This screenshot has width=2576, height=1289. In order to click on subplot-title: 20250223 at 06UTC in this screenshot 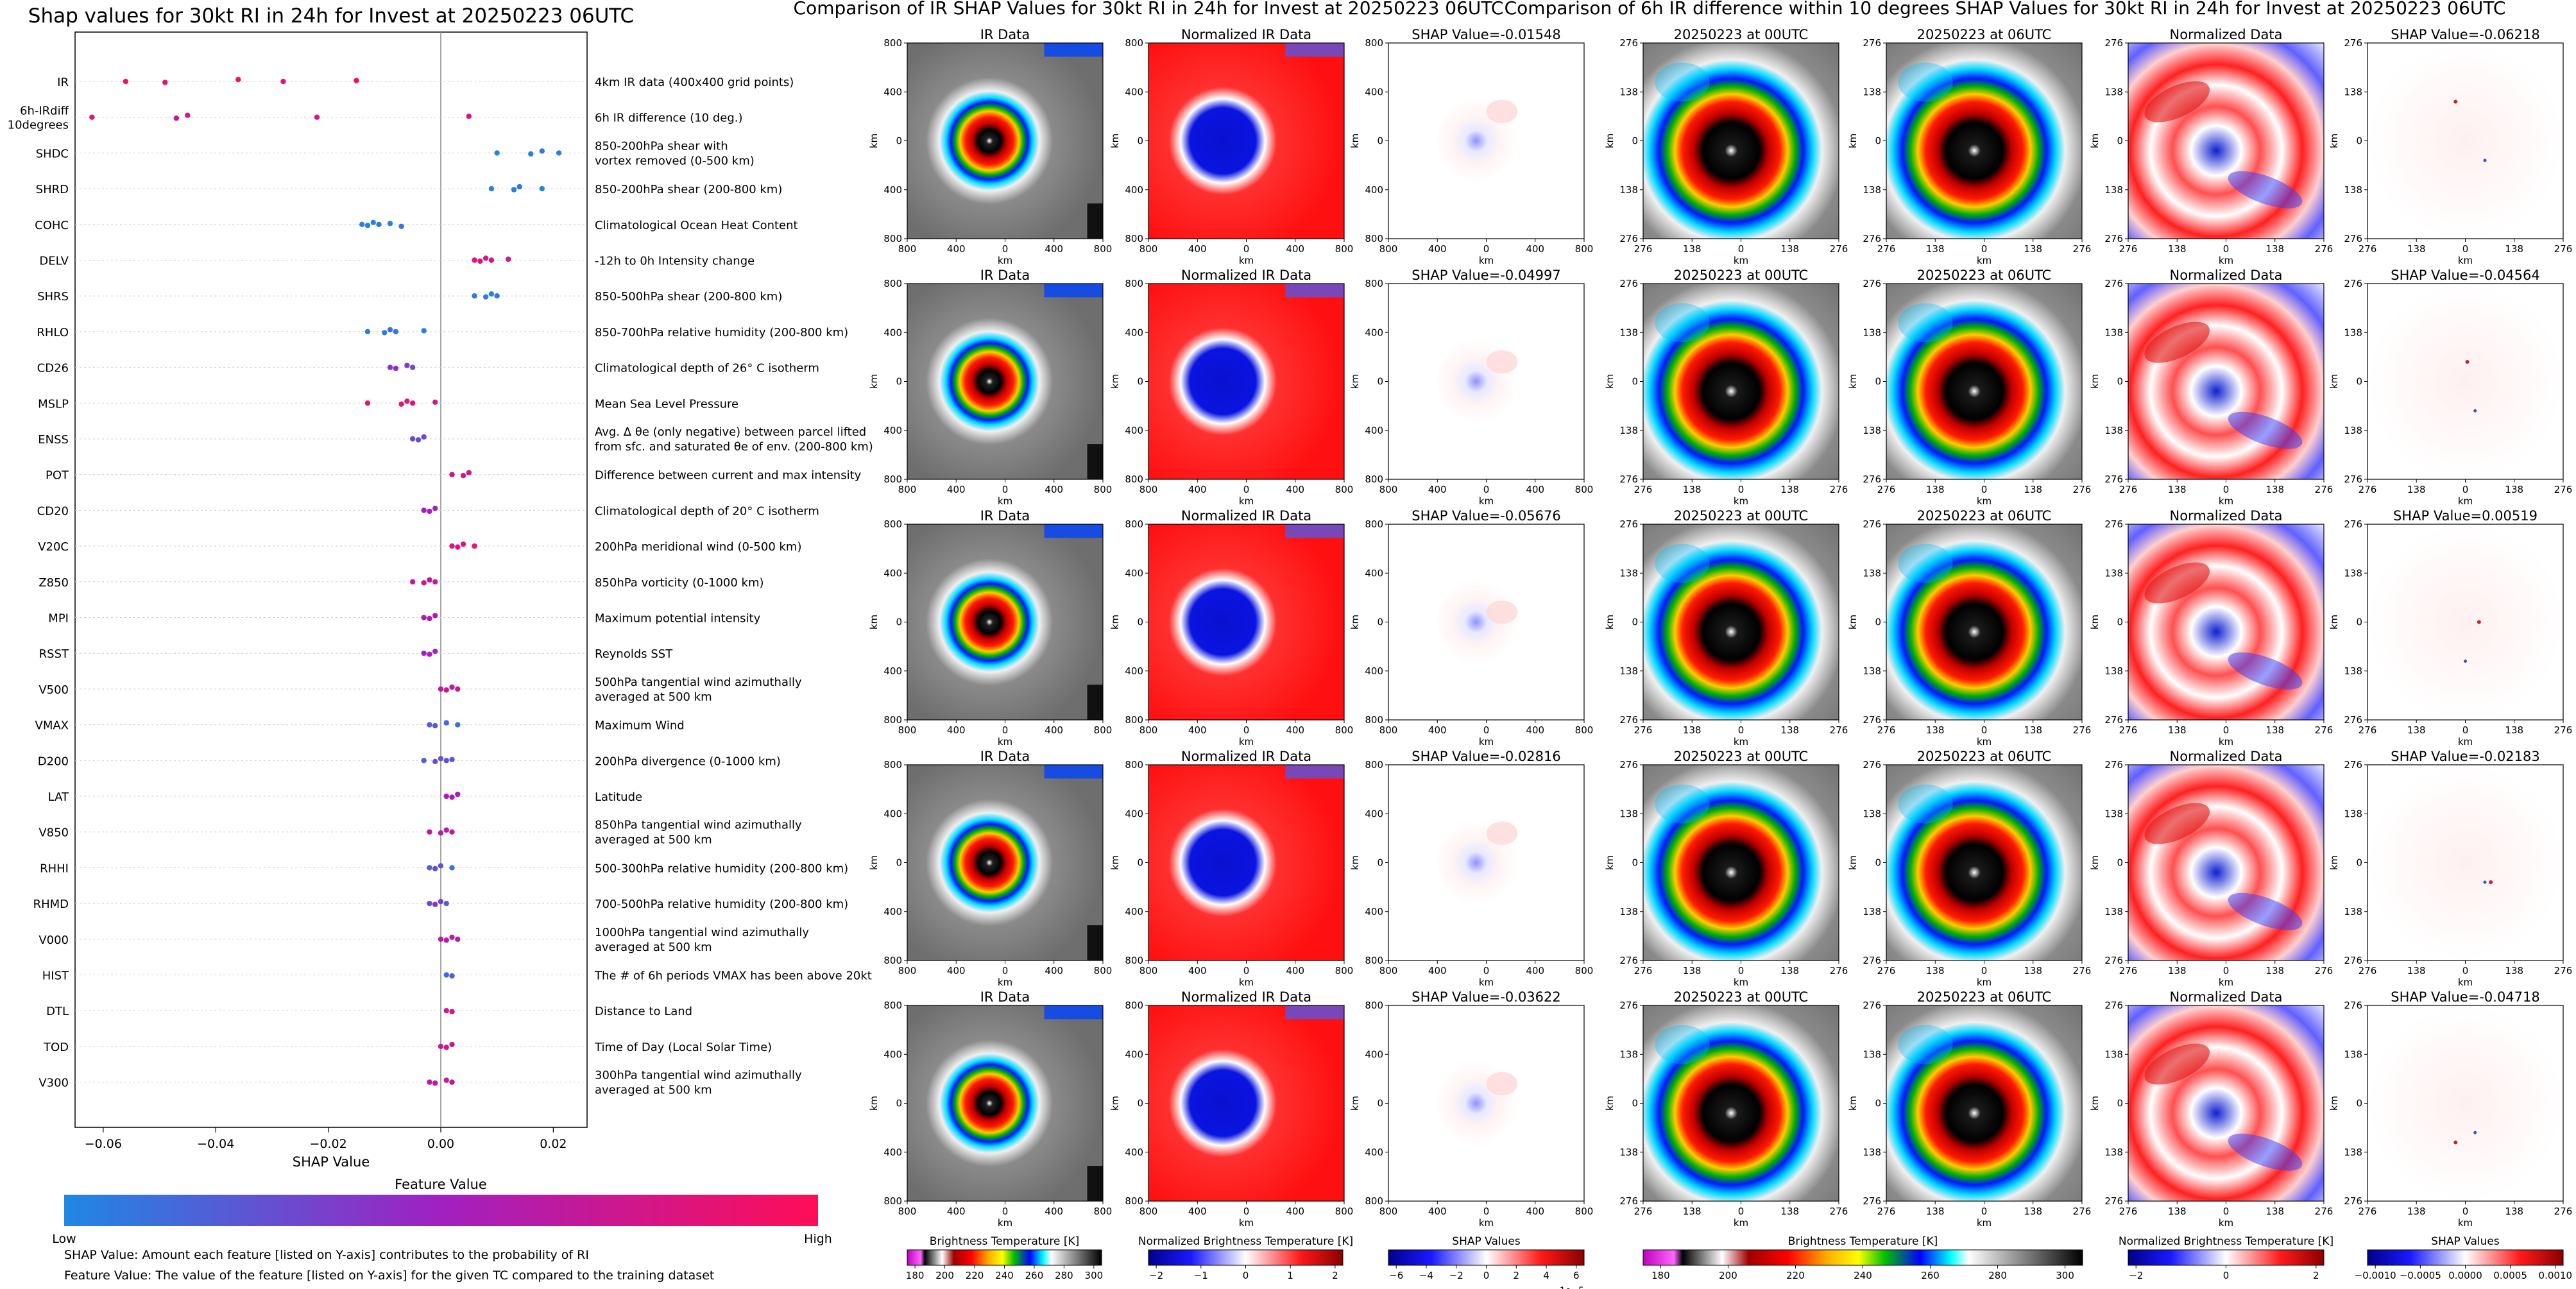, I will do `click(1984, 275)`.